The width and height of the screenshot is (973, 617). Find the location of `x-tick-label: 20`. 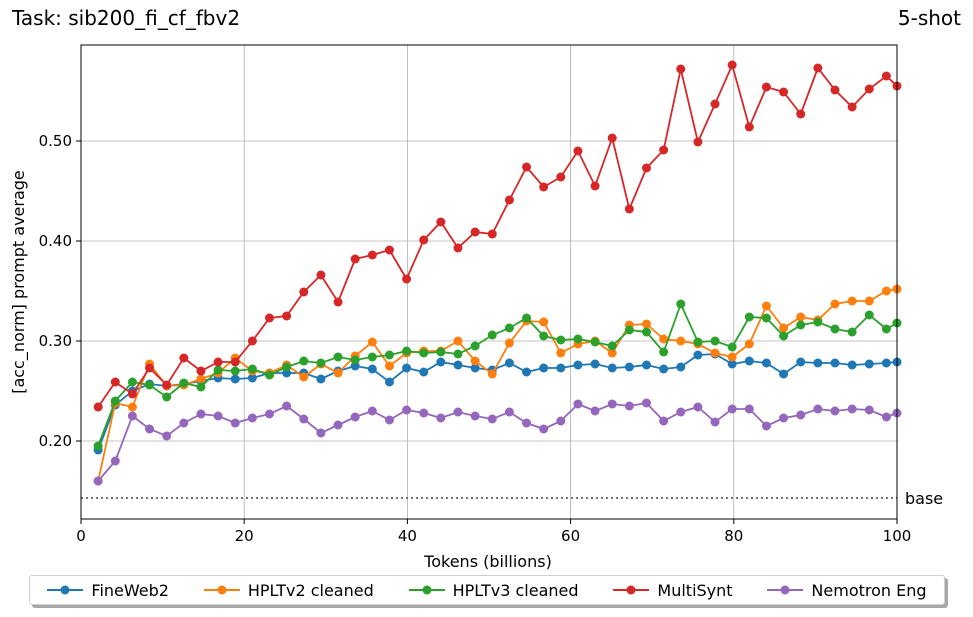

x-tick-label: 20 is located at coordinates (244, 536).